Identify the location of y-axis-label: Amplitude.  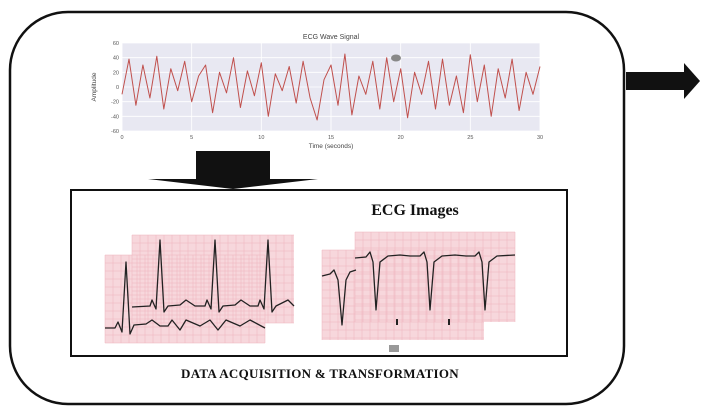
(94, 86).